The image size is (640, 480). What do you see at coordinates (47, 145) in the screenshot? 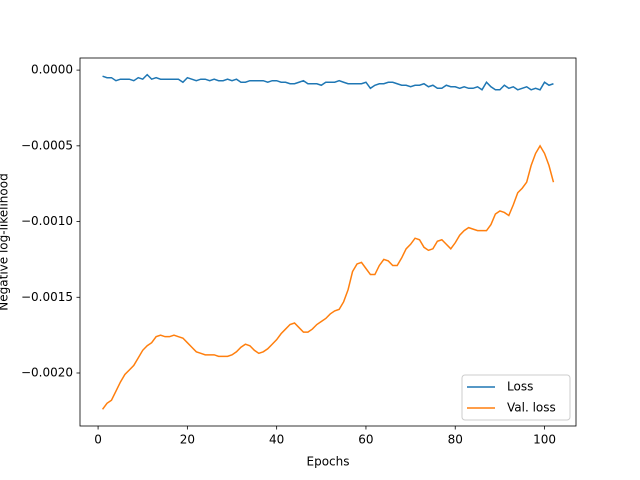
I see `y-tick-label: −0.0005` at bounding box center [47, 145].